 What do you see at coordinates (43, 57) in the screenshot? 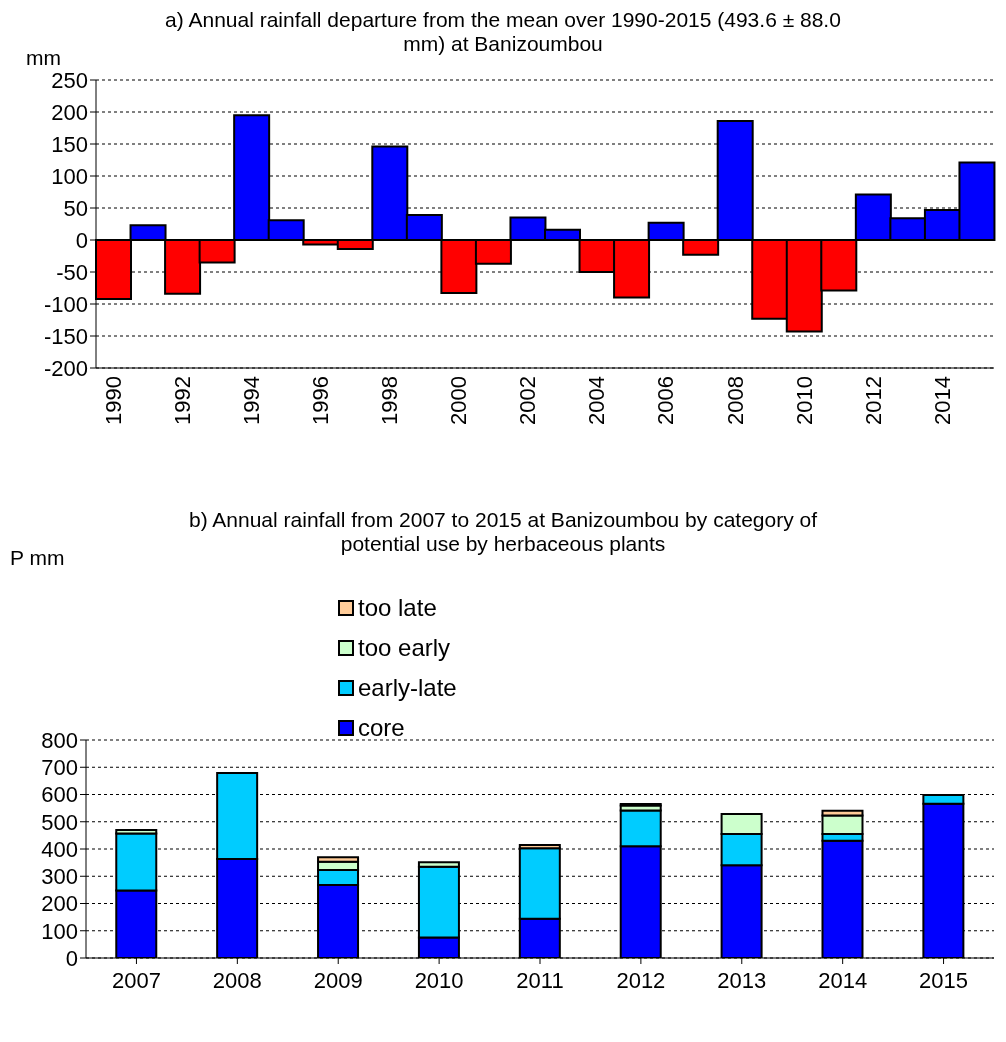
I see `y-axis-title: mm` at bounding box center [43, 57].